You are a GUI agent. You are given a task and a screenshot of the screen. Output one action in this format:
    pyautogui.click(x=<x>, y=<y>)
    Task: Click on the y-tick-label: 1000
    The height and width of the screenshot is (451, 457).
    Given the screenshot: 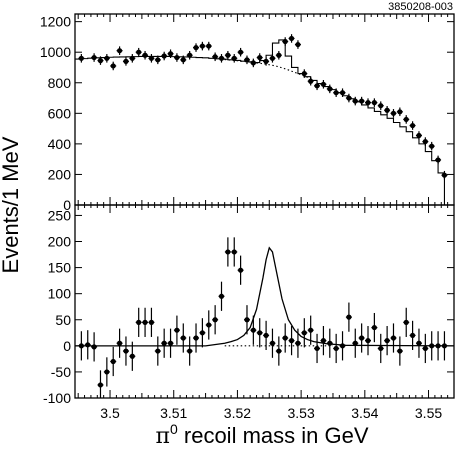 What is the action you would take?
    pyautogui.click(x=55, y=52)
    